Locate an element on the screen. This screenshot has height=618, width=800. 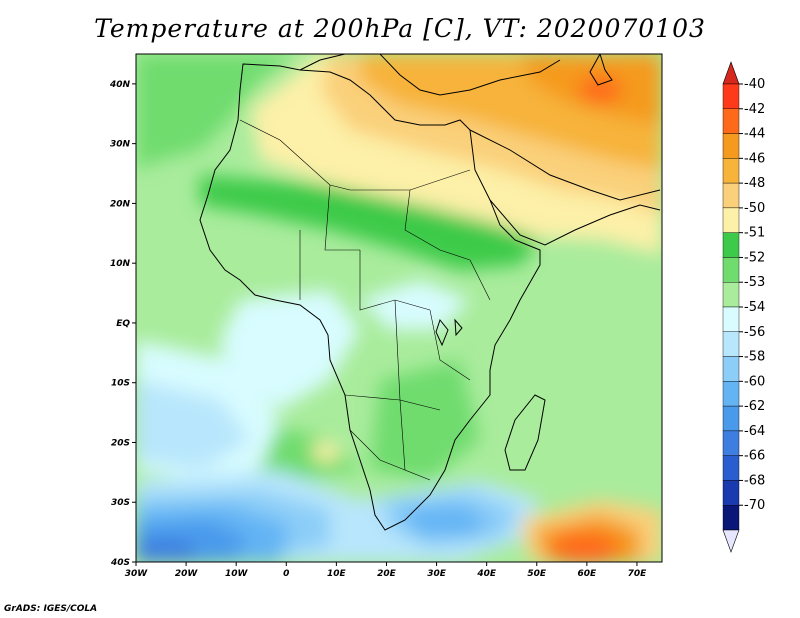
lat-tick-label: 10N is located at coordinates (120, 264).